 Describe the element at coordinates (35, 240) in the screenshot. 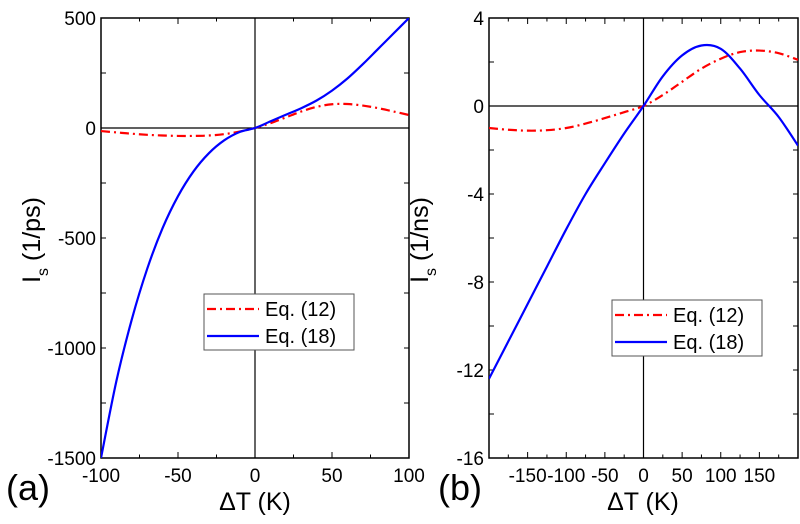

I see `y-axis-title: Is (1/ps)` at that location.